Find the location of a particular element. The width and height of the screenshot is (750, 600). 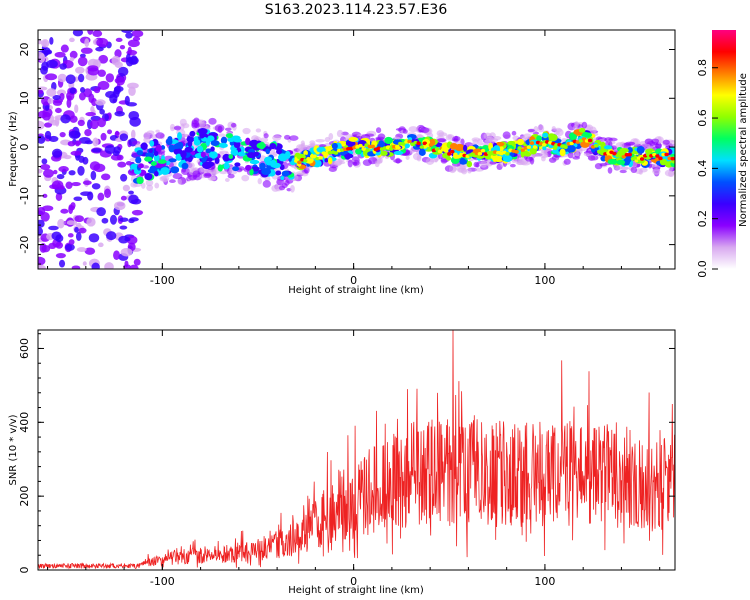

snr-x-tick-label: -100 is located at coordinates (162, 581).